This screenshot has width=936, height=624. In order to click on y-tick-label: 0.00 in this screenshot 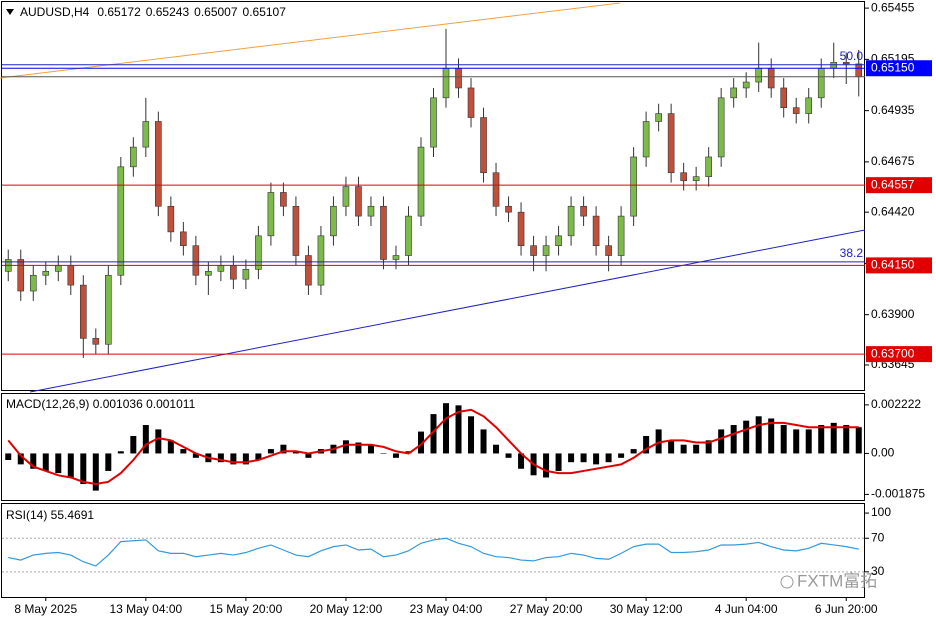, I will do `click(883, 453)`.